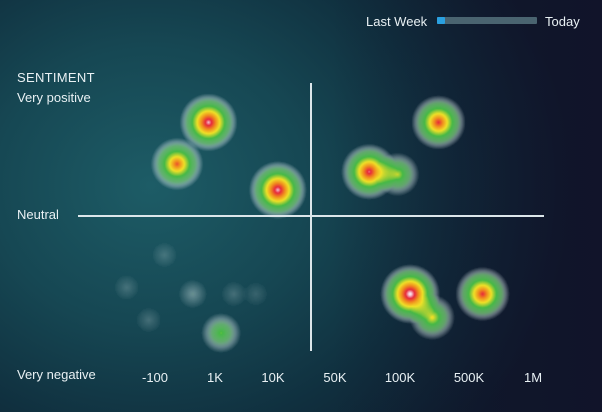  What do you see at coordinates (469, 377) in the screenshot?
I see `x-tick-label: 500K` at bounding box center [469, 377].